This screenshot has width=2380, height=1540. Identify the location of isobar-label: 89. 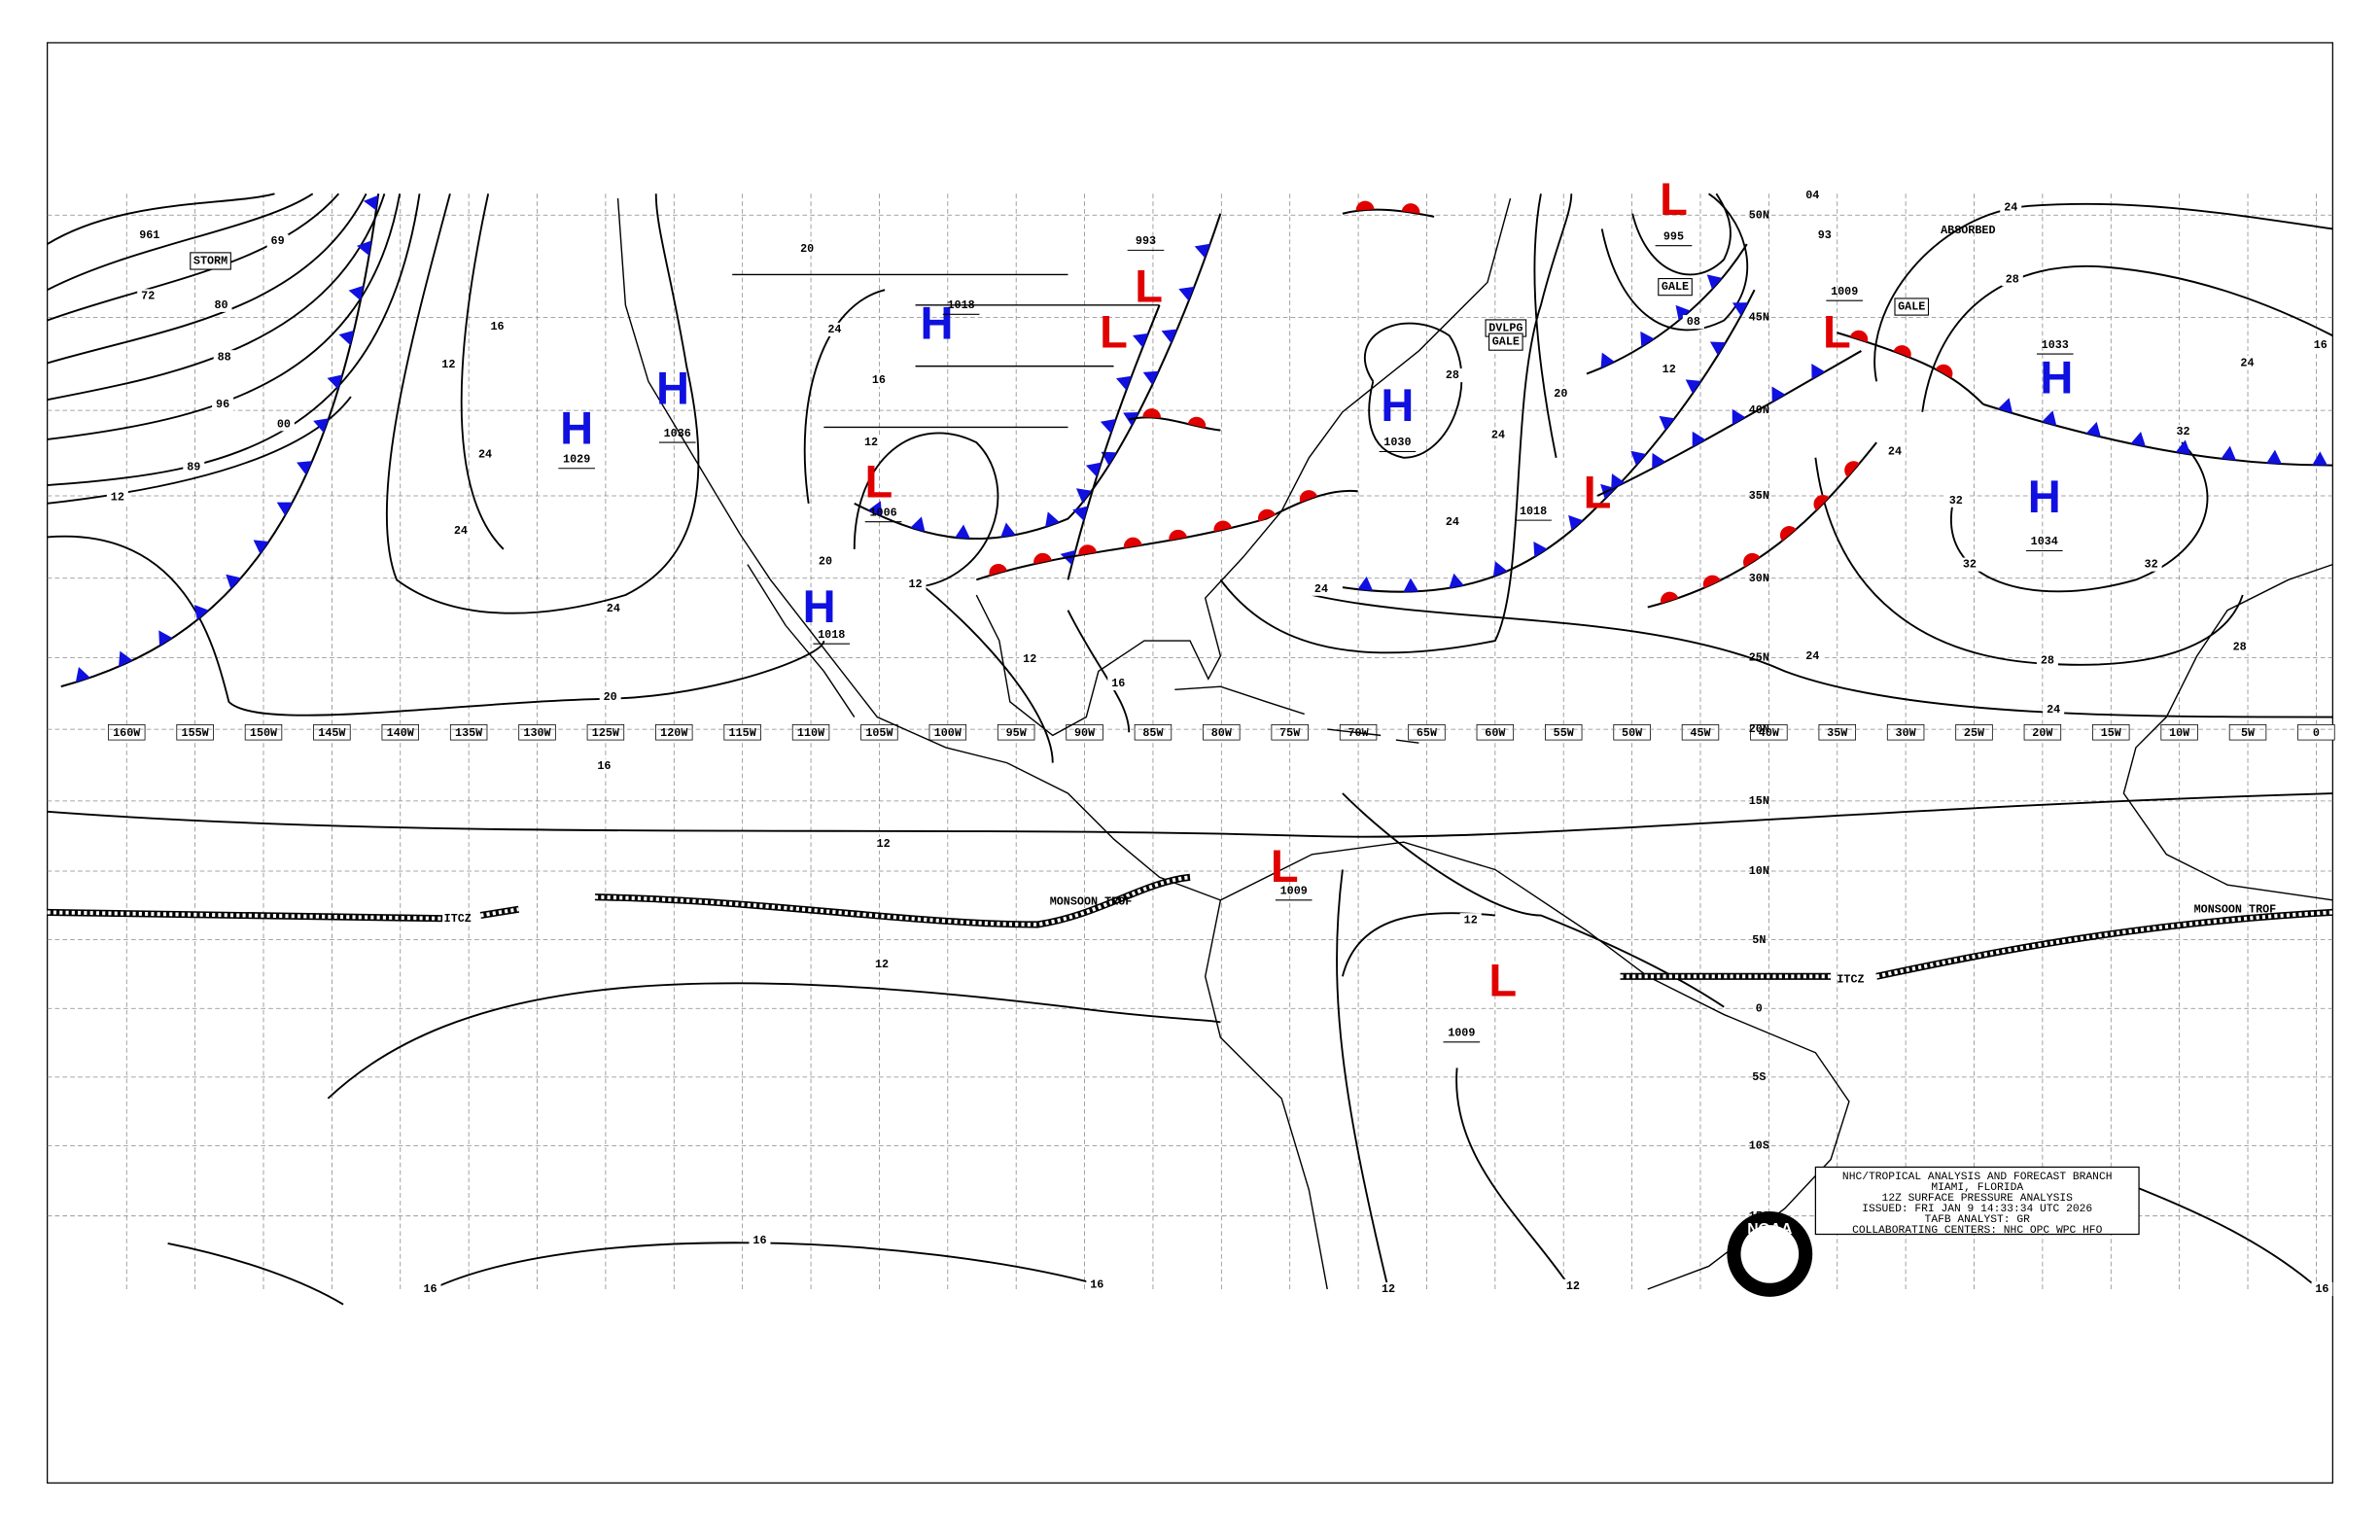
(193, 466).